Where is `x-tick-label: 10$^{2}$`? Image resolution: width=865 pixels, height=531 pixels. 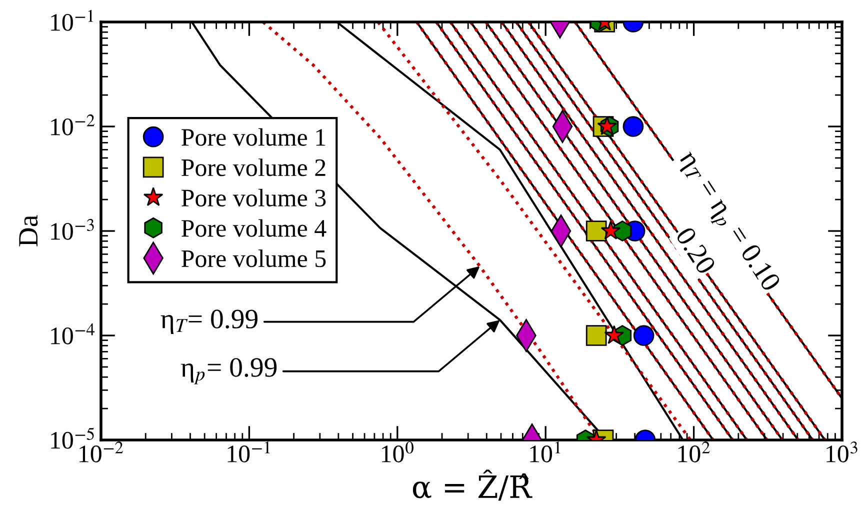
x-tick-label: 10$^{2}$ is located at coordinates (694, 451).